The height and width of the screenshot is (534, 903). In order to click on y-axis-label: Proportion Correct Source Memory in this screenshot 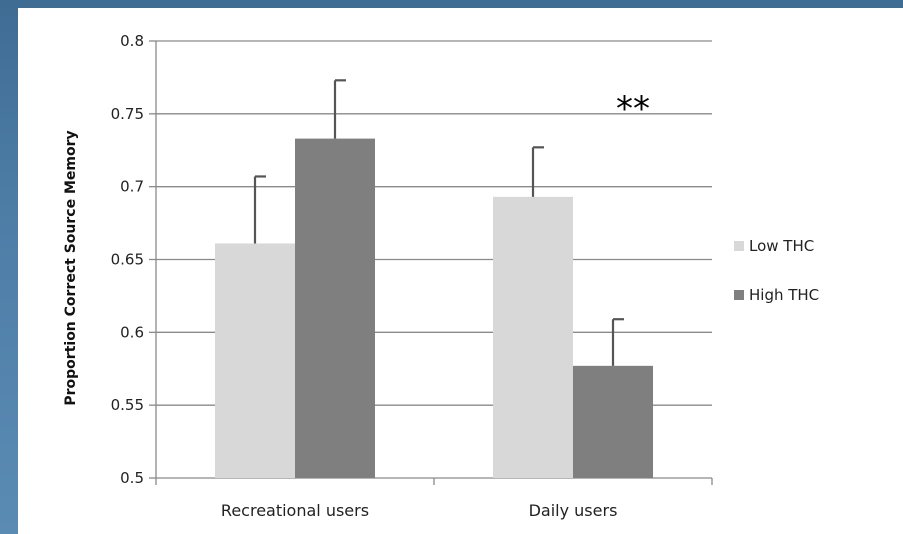, I will do `click(71, 267)`.